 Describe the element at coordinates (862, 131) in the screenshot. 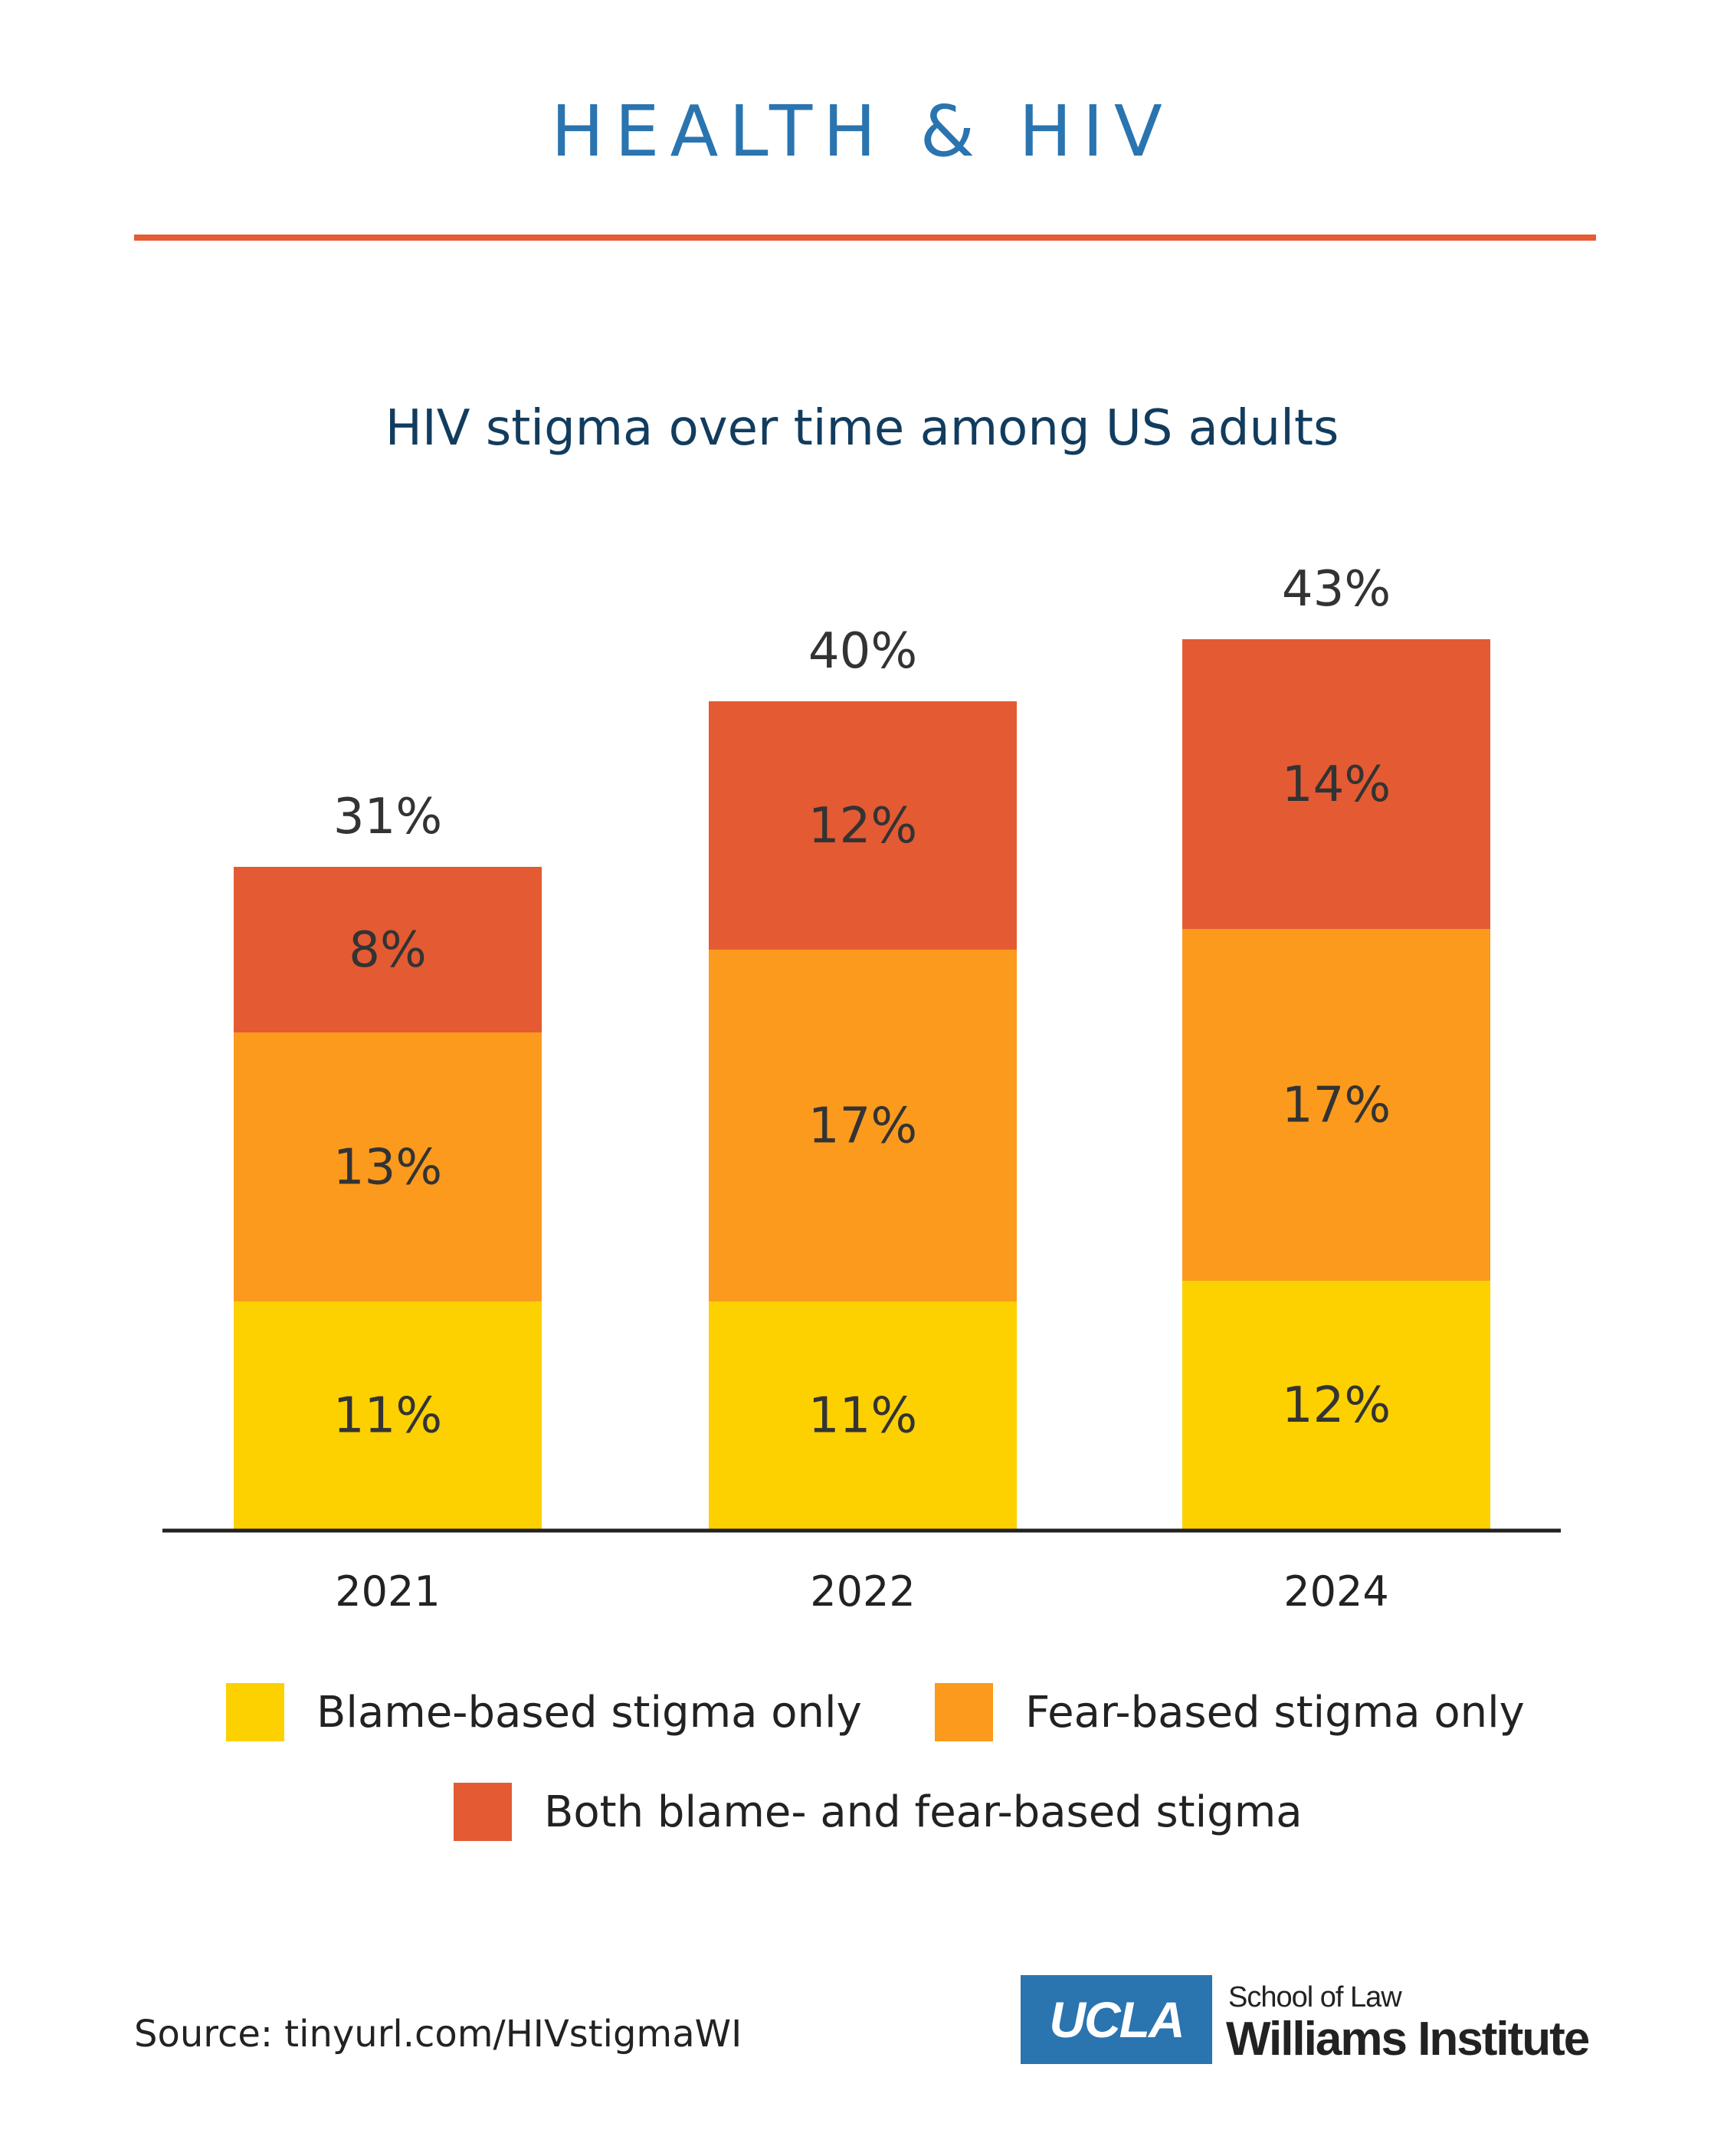

I see `section-title: HEALTH & HIV` at that location.